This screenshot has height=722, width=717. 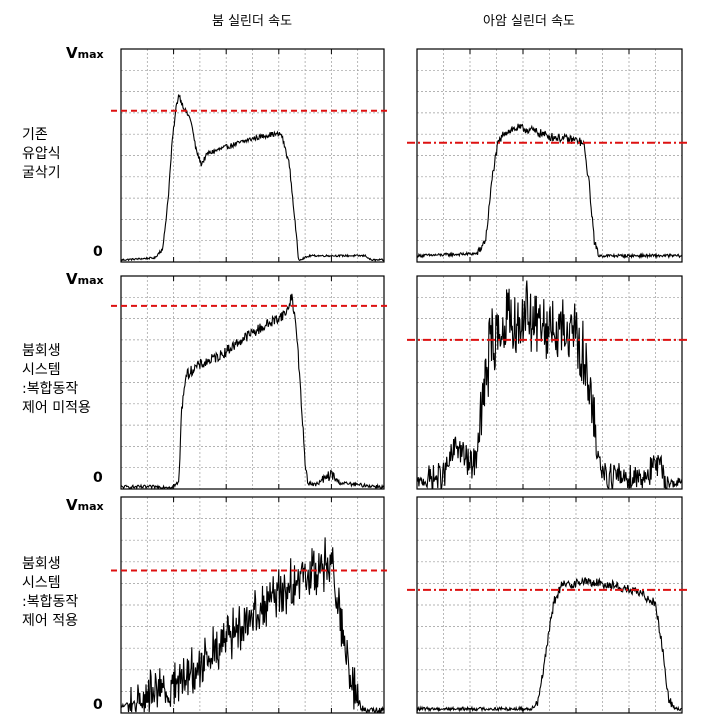 What do you see at coordinates (98, 478) in the screenshot?
I see `zero-label-2: 0` at bounding box center [98, 478].